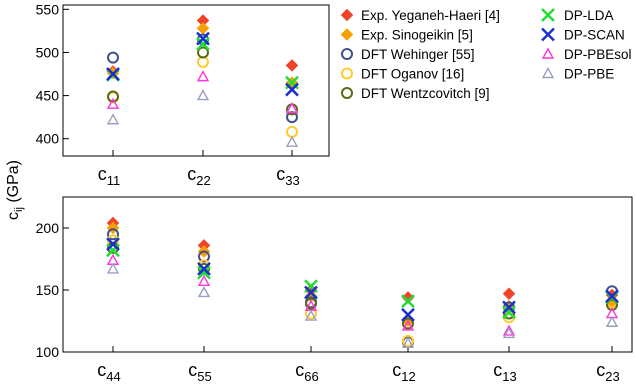 The height and width of the screenshot is (390, 636). What do you see at coordinates (292, 108) in the screenshot?
I see `top-point-dppbesol-c33` at bounding box center [292, 108].